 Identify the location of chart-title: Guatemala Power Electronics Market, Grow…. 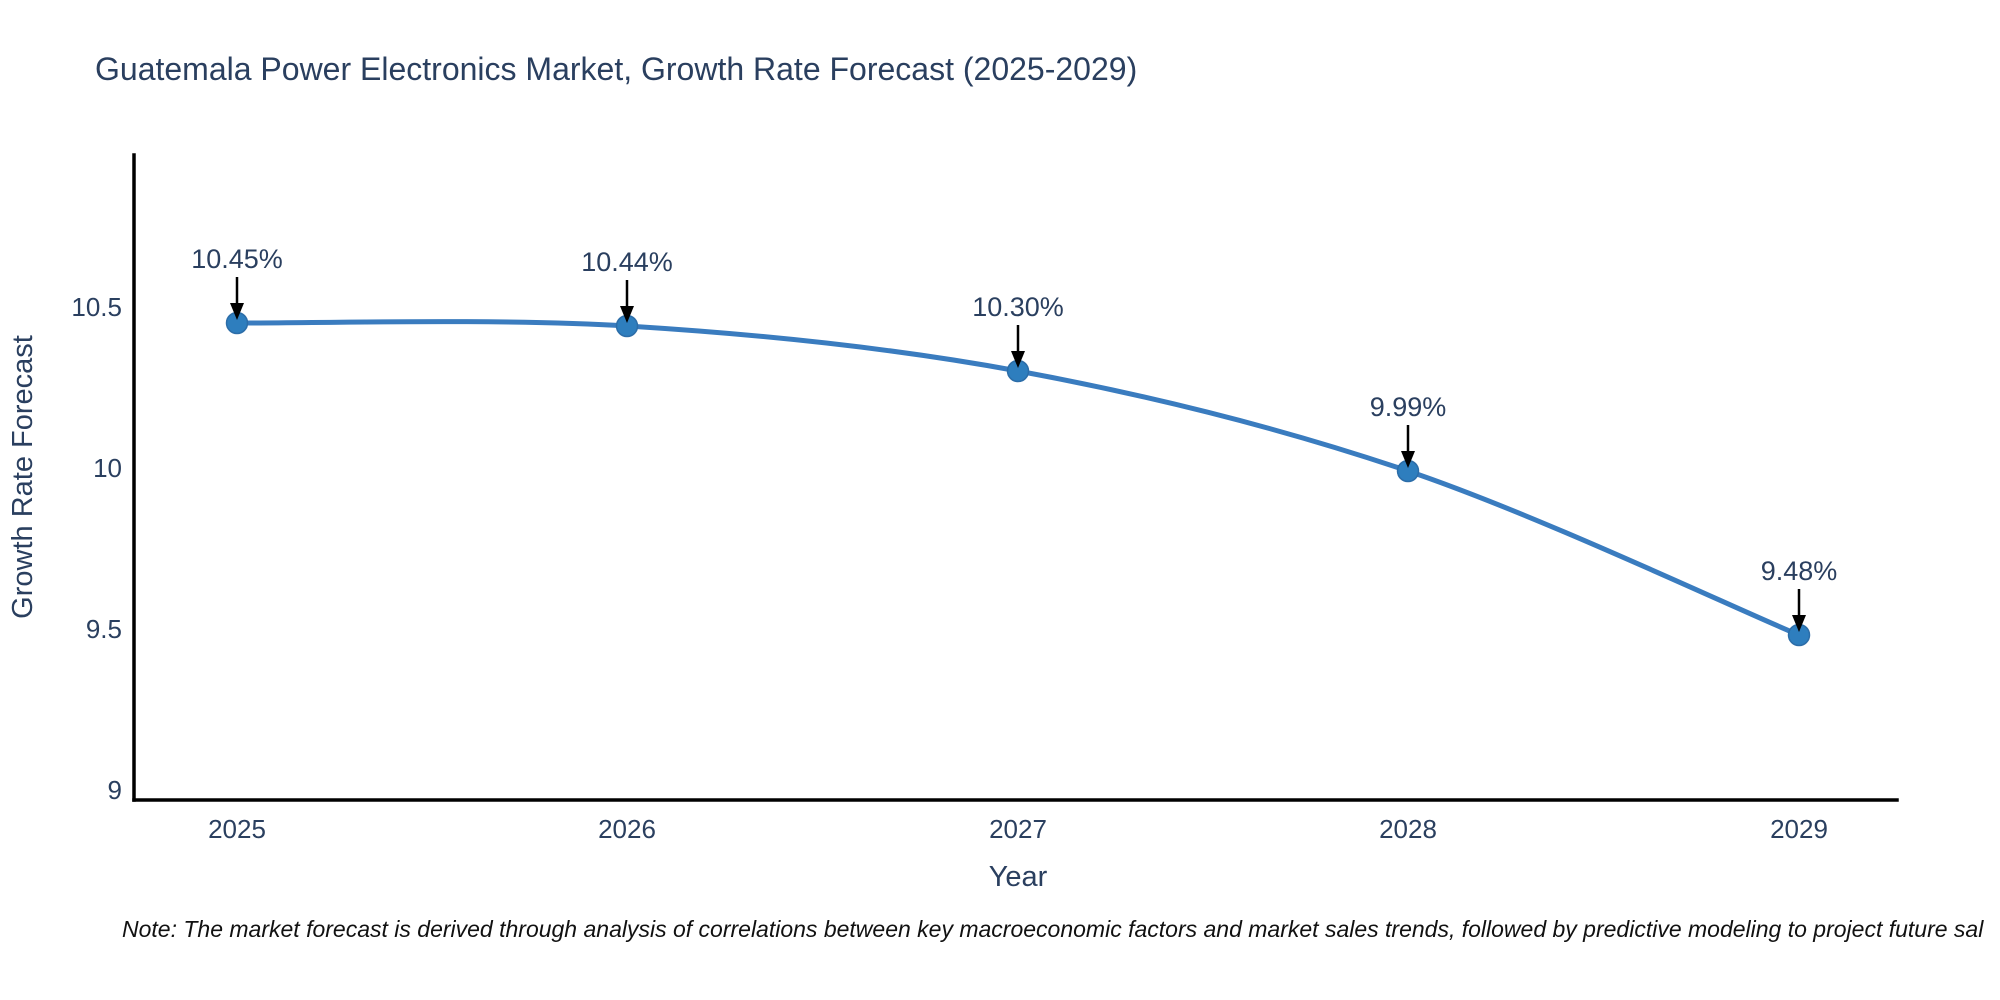
(616, 69).